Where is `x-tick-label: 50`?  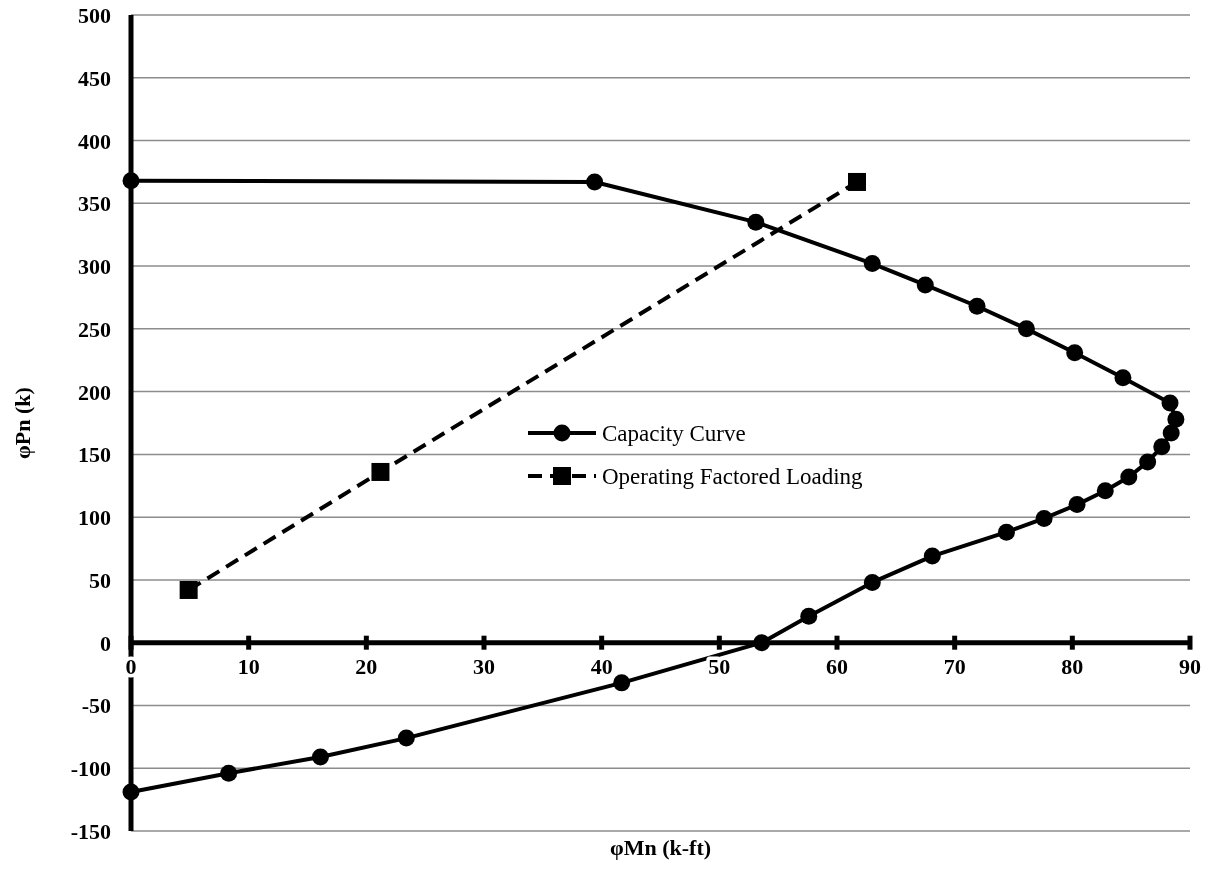 x-tick-label: 50 is located at coordinates (719, 666).